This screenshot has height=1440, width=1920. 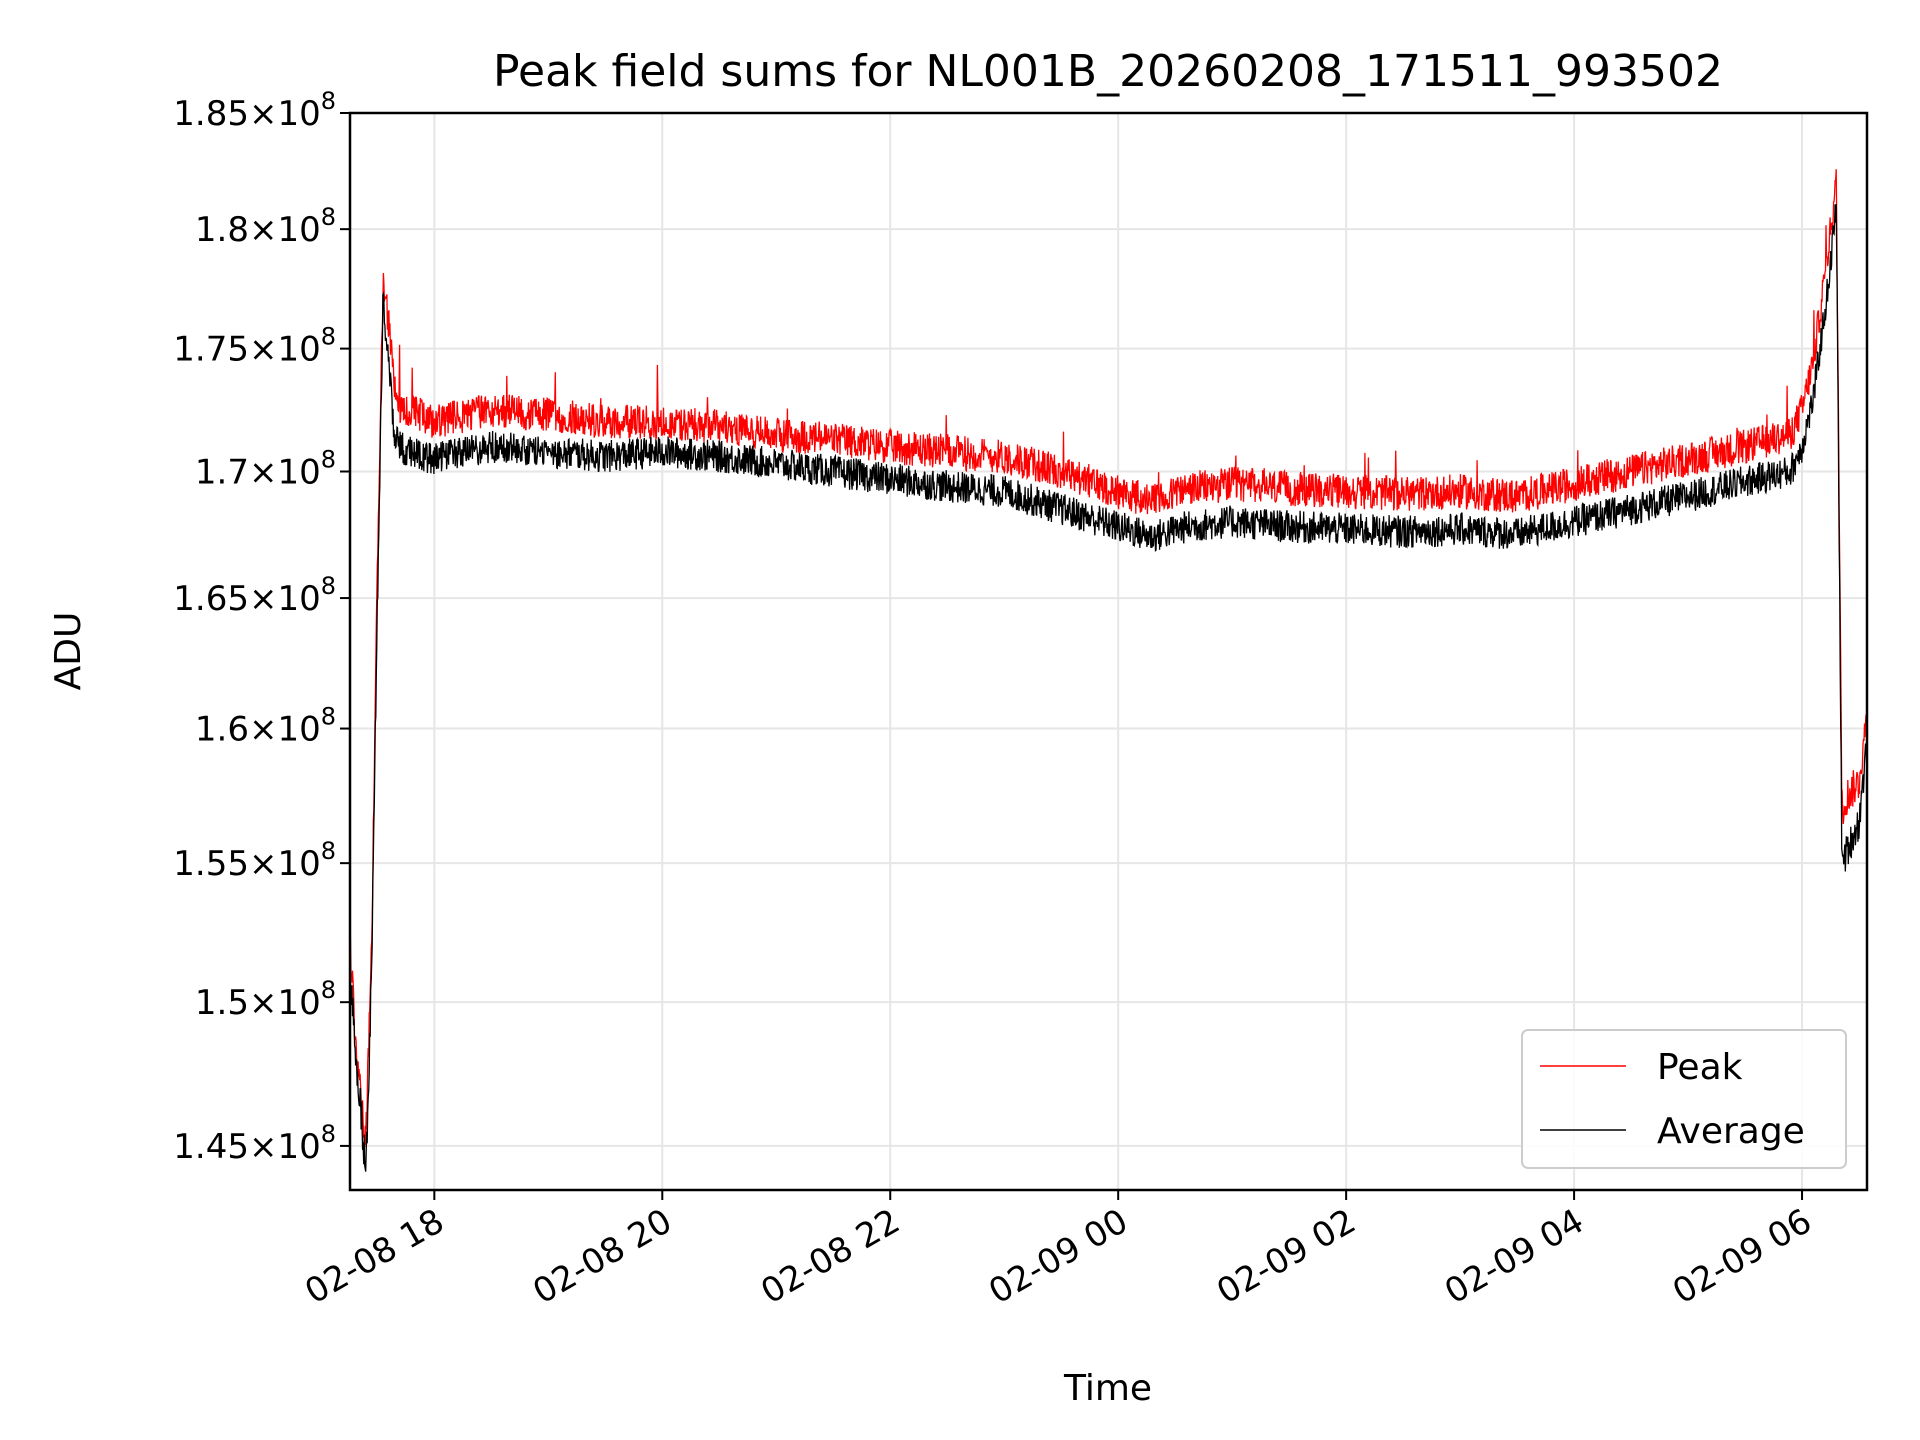 I want to click on y-tick-mantissa: 1.5×10, so click(x=258, y=1003).